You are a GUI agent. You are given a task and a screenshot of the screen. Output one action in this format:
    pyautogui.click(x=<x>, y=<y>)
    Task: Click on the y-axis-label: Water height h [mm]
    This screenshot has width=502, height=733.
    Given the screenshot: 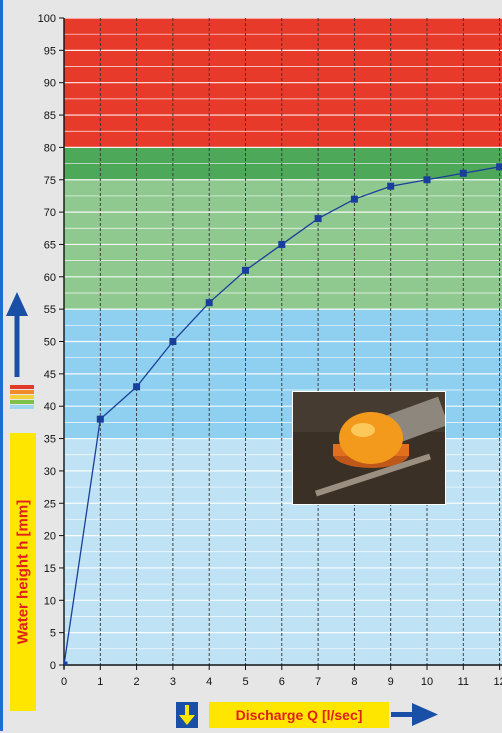 What is the action you would take?
    pyautogui.click(x=23, y=572)
    